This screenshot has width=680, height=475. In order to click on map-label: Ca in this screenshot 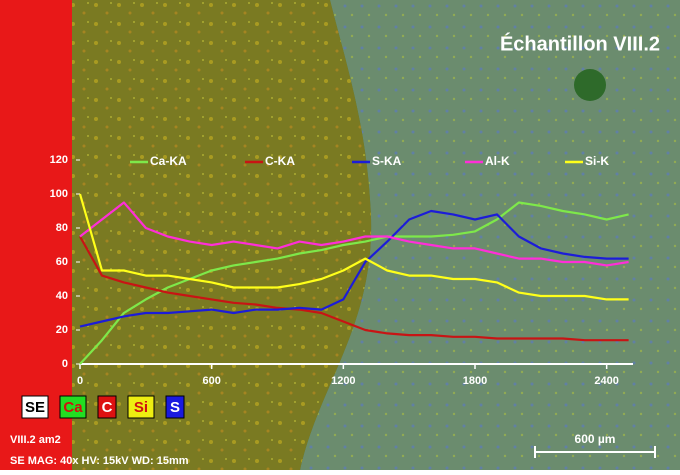, I will do `click(73, 407)`.